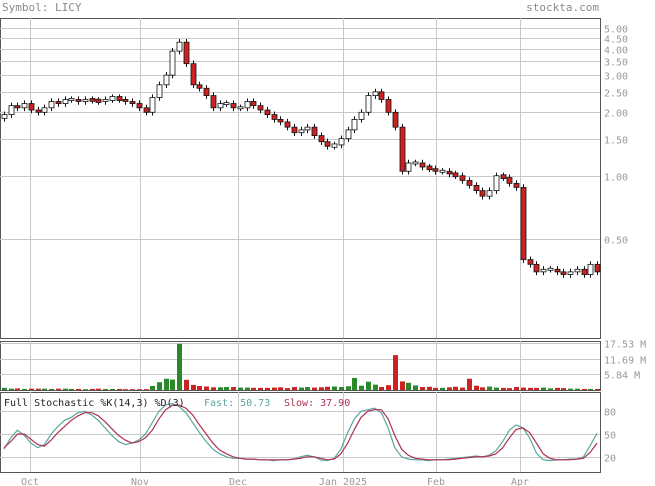  I want to click on price-tick-label: 1.00, so click(616, 178).